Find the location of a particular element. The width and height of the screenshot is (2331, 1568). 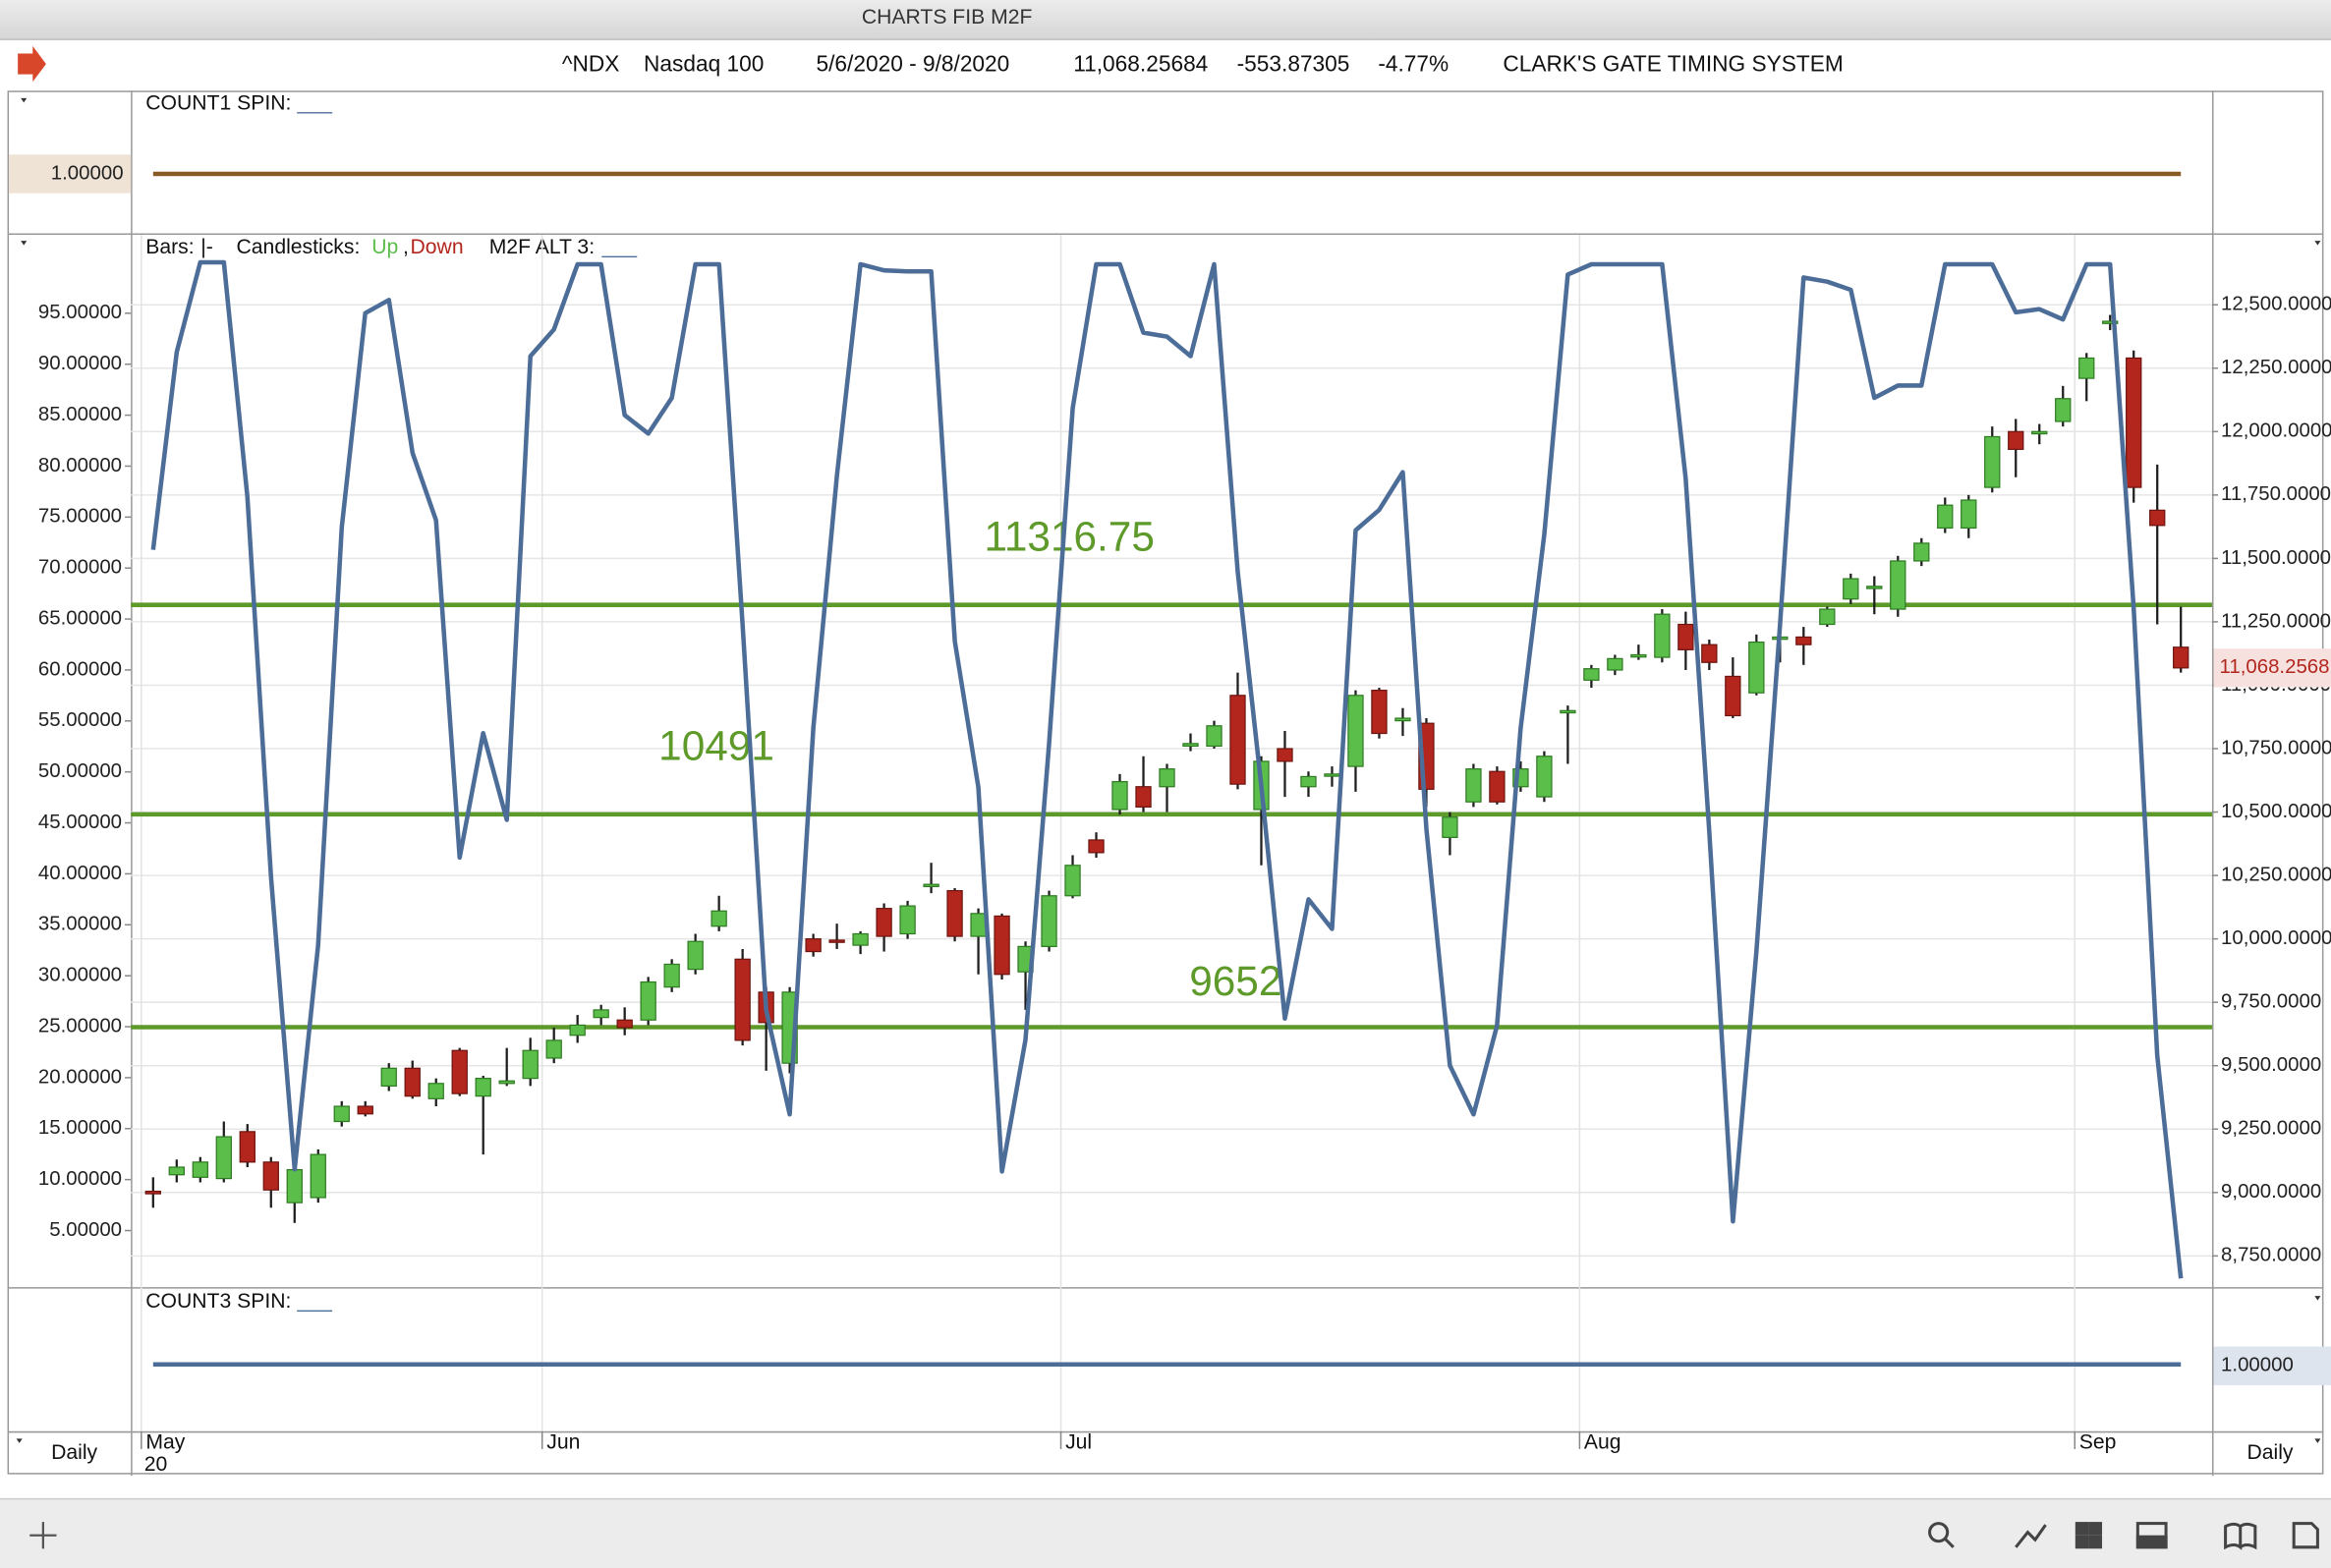

book-icon is located at coordinates (2240, 1536).